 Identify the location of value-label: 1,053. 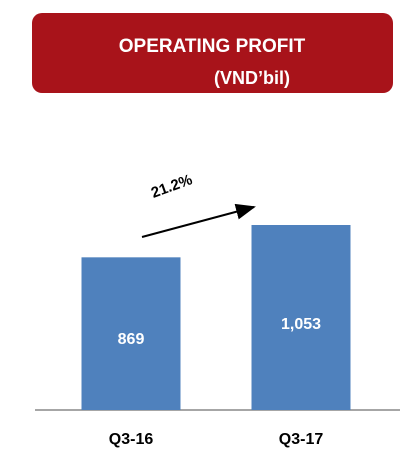
(301, 324).